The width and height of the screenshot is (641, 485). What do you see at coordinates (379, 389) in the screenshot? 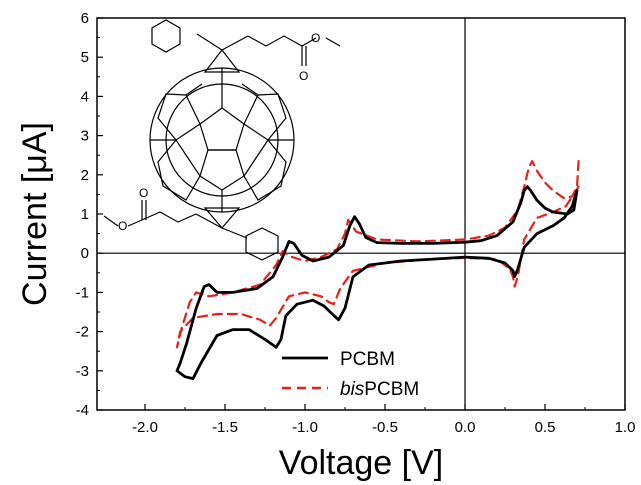
I see `legend-label-bispcbm: bisPCBM` at bounding box center [379, 389].